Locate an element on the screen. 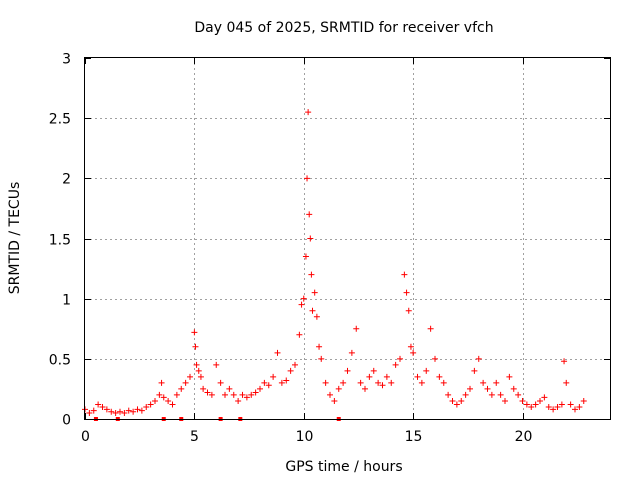 This screenshot has height=480, width=640. x-tick-label: 20 is located at coordinates (524, 437).